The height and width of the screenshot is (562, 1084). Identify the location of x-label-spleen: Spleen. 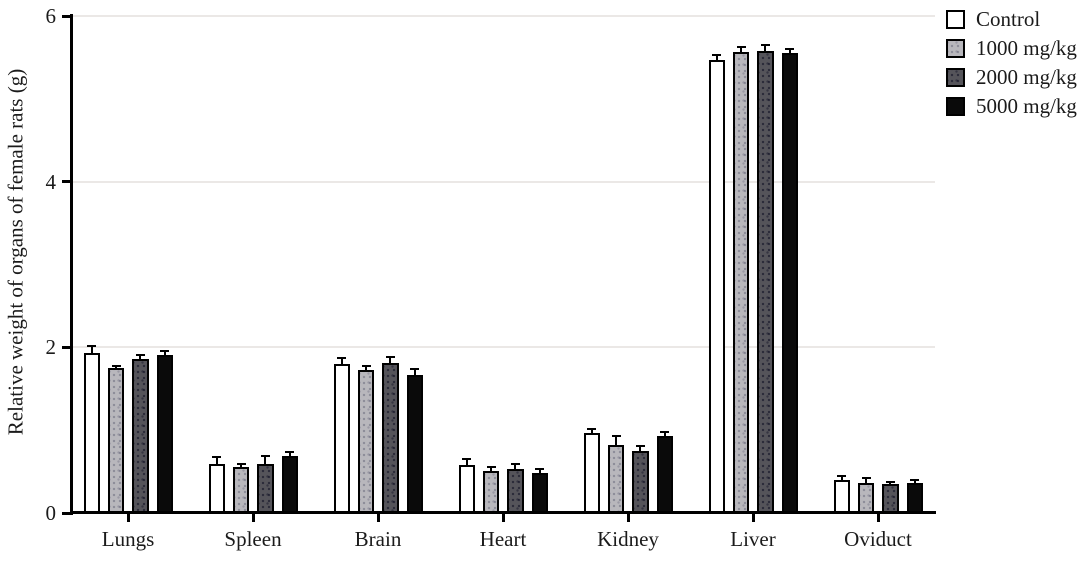
(253, 539).